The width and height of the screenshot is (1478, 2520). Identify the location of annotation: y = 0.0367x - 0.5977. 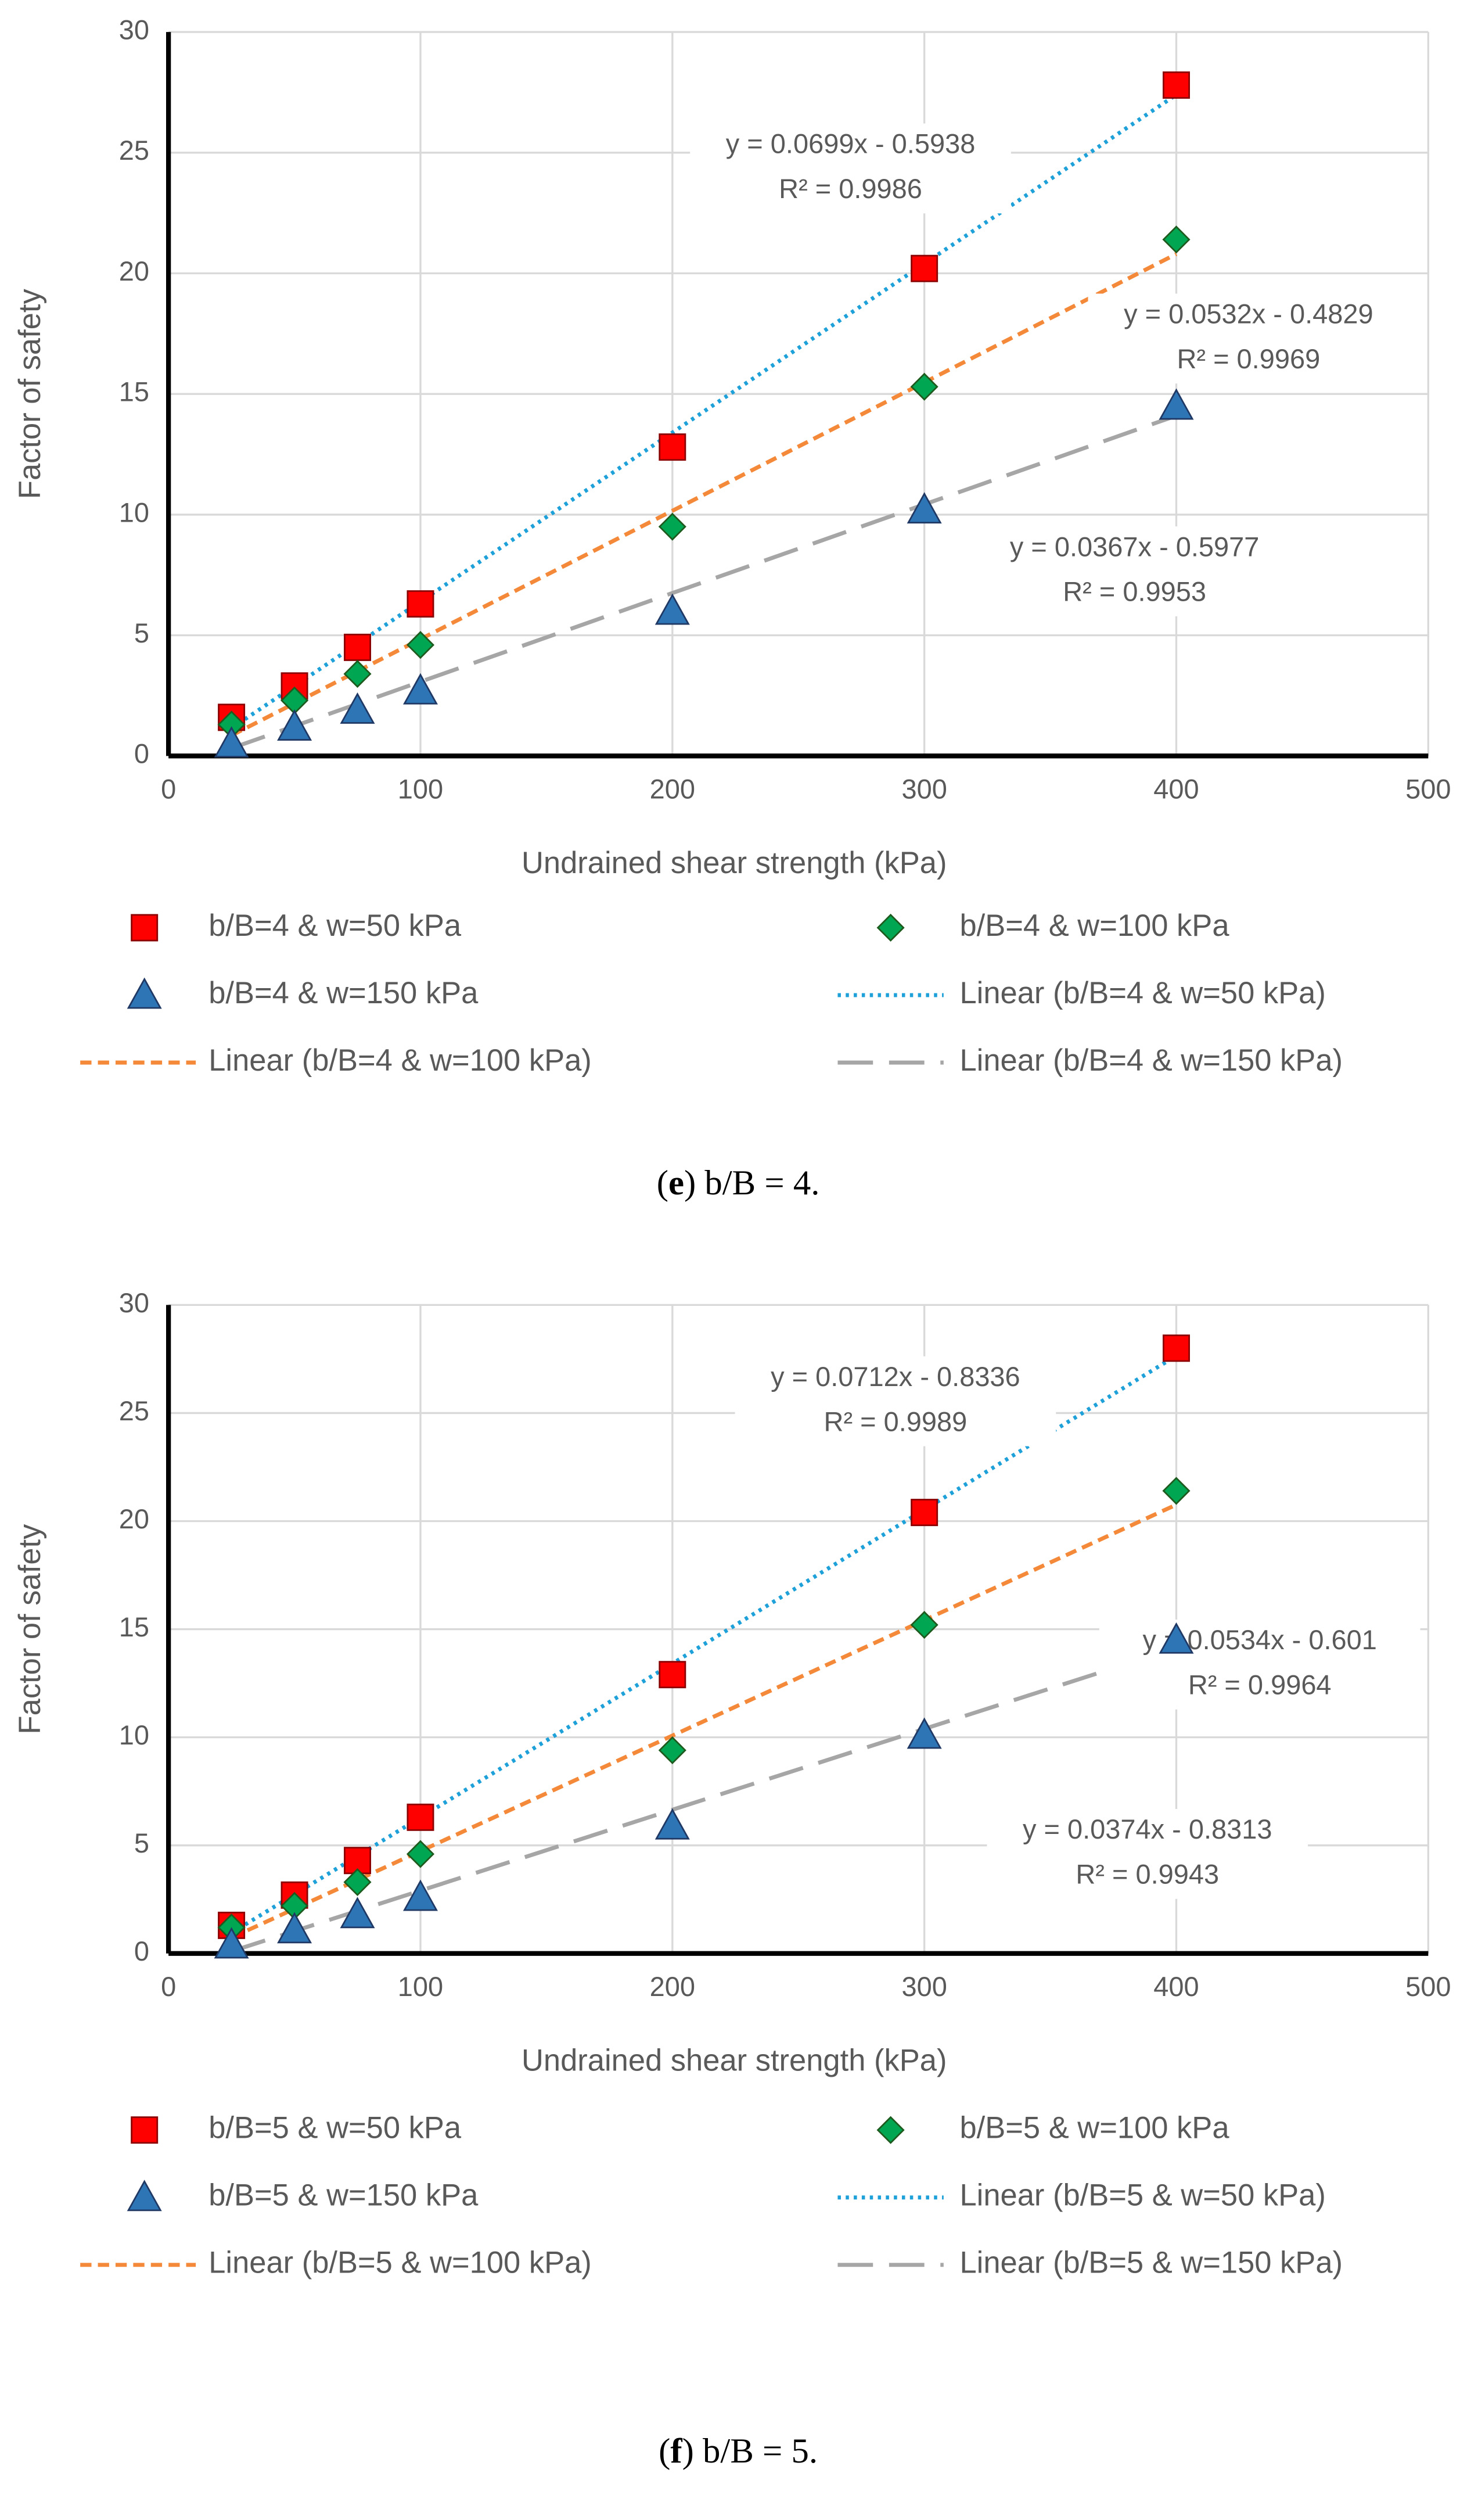
(1135, 547).